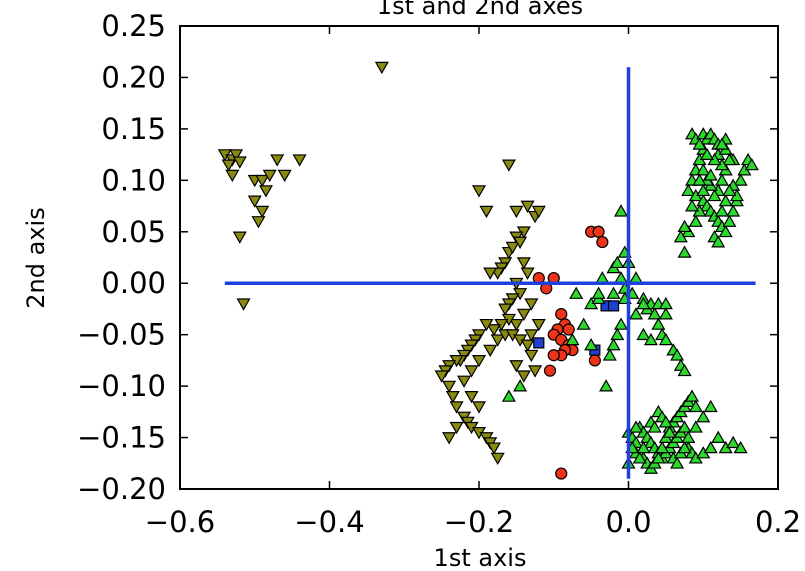  I want to click on y-tick-label: 0.25, so click(133, 26).